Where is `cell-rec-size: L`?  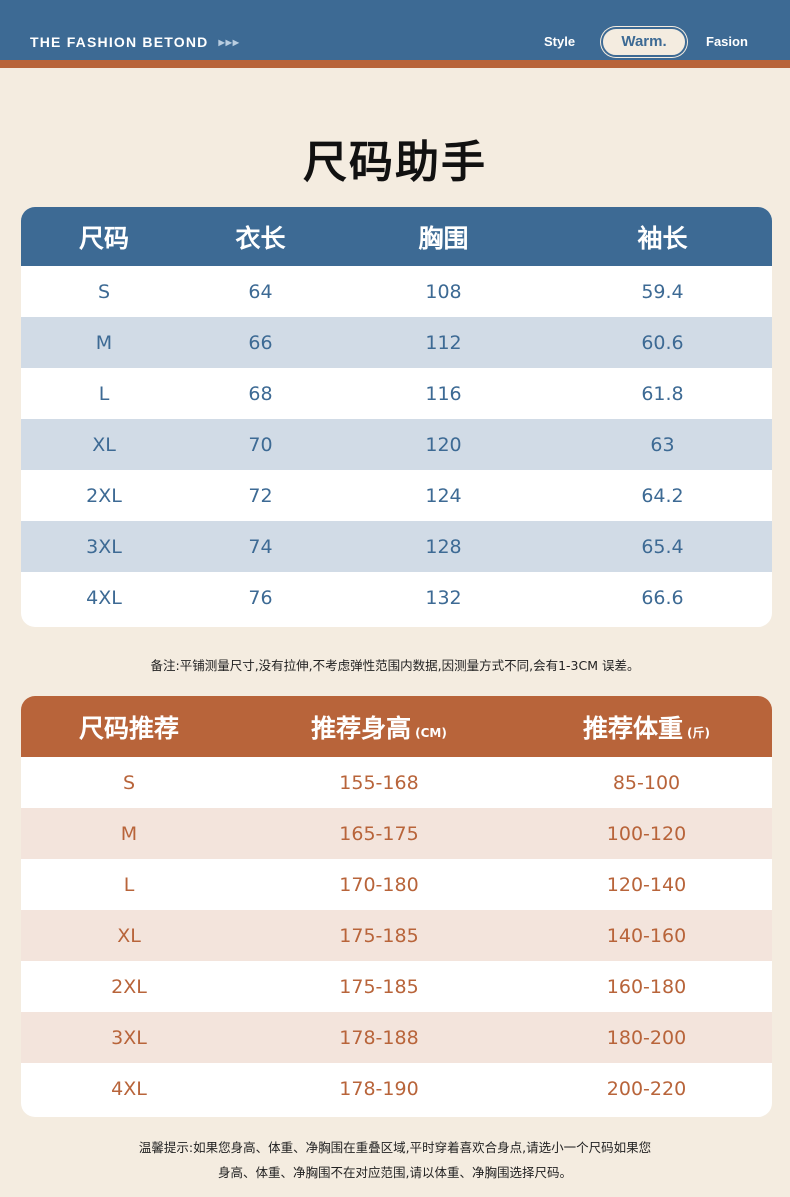
cell-rec-size: L is located at coordinates (129, 884).